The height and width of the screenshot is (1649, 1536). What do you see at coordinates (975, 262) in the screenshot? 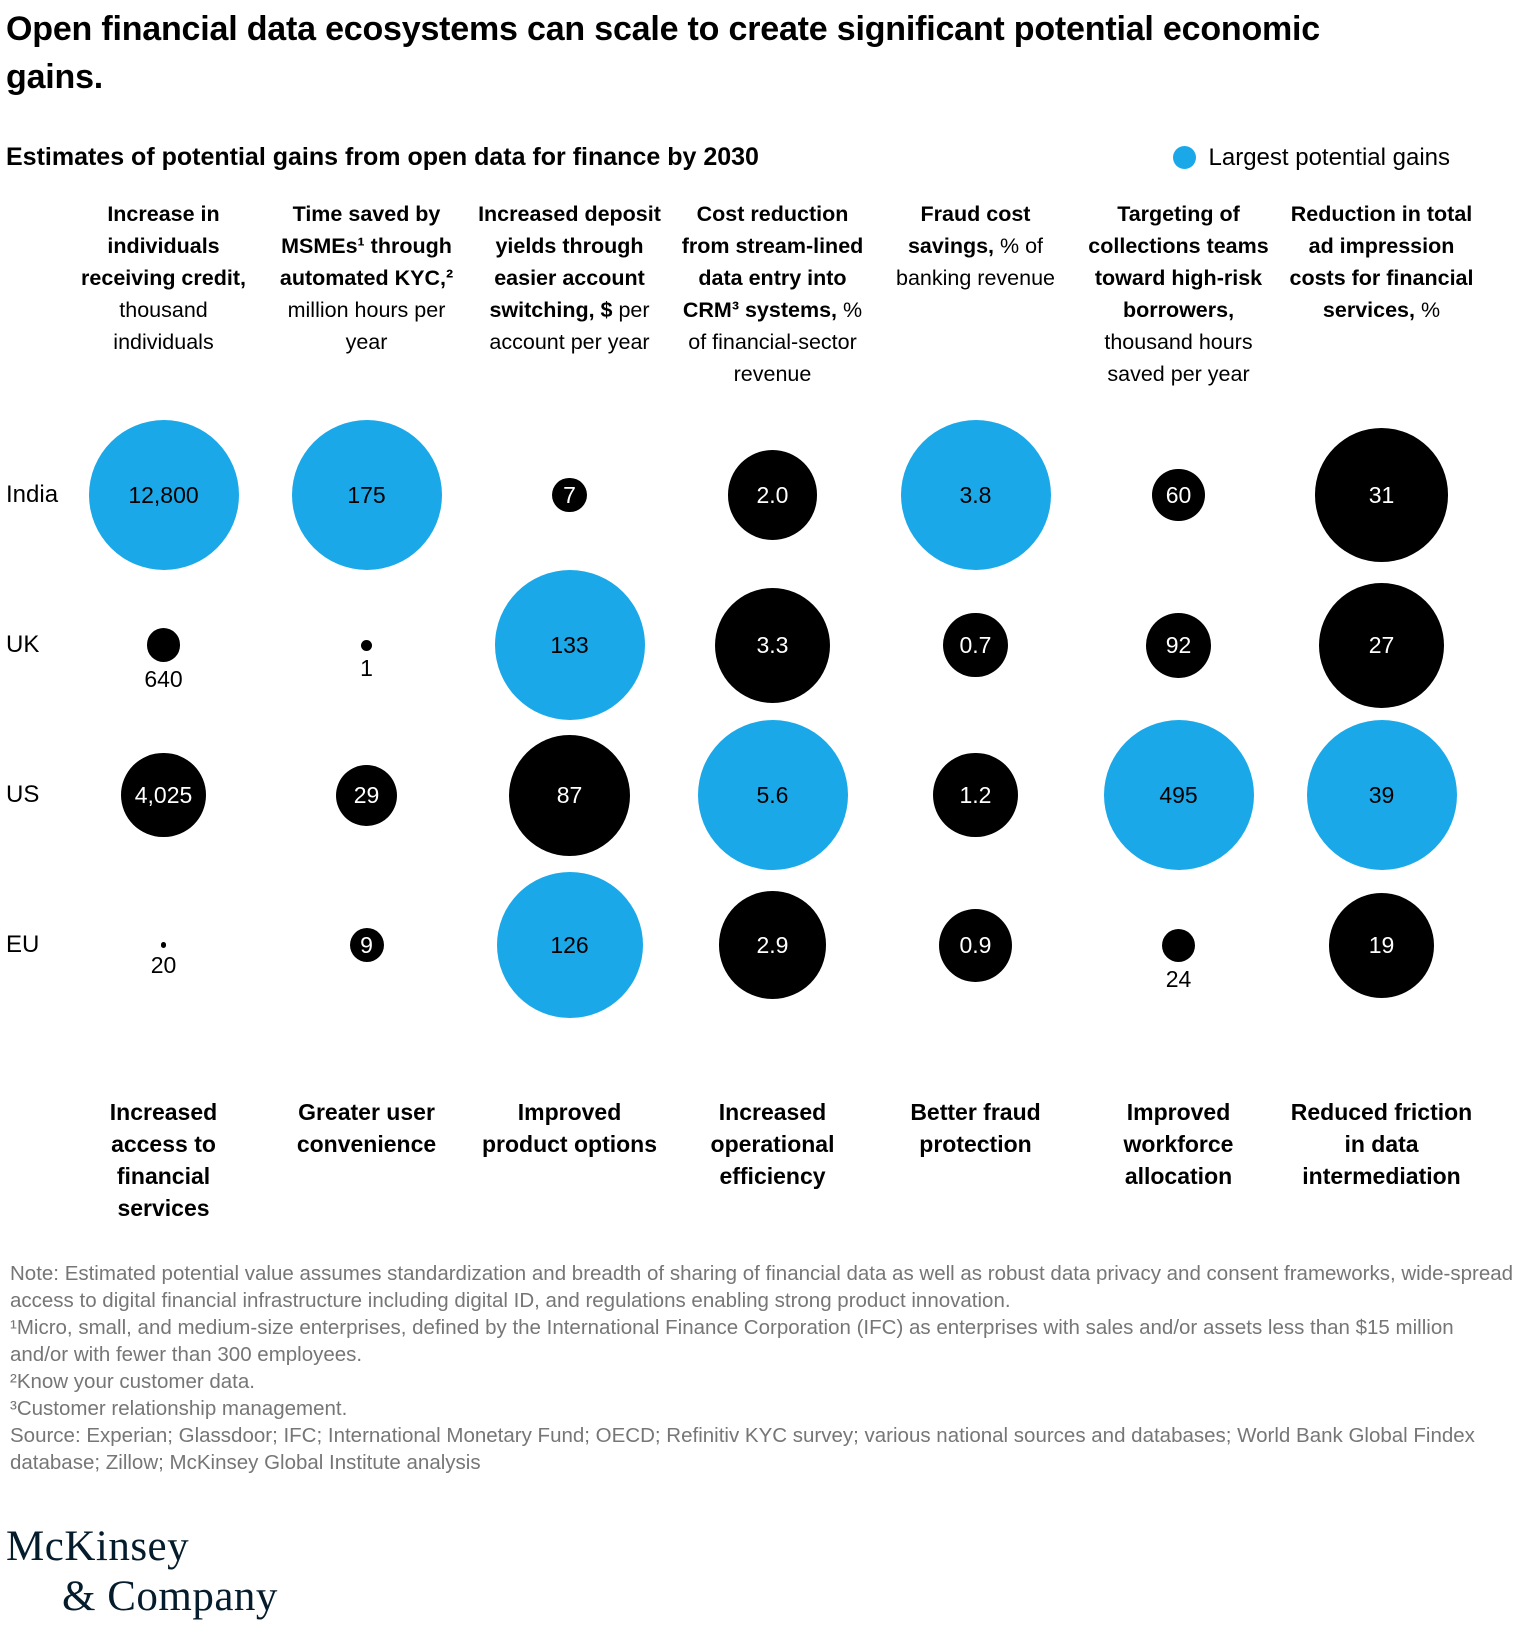
I see `column-unit: % of banking revenue` at bounding box center [975, 262].